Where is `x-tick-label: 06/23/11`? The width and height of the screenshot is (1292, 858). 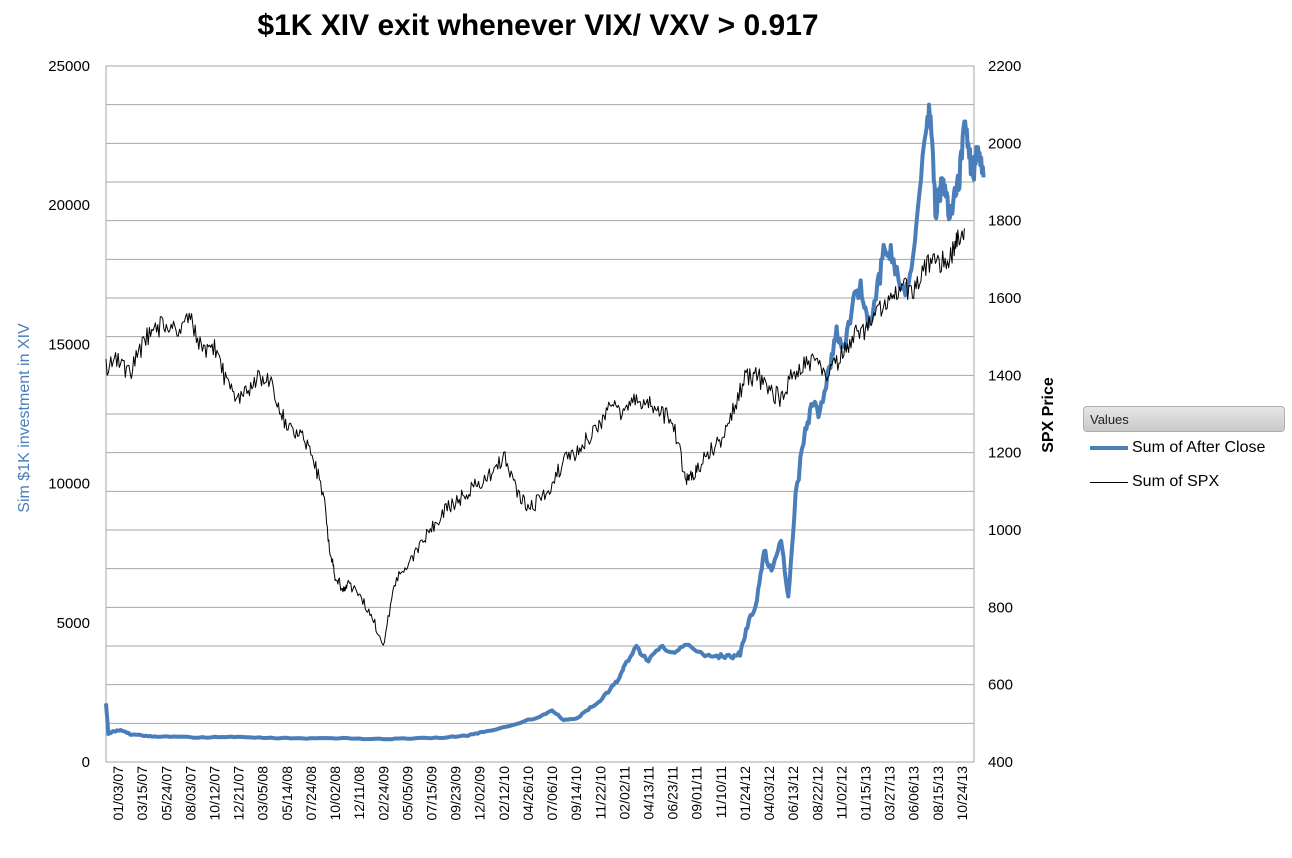
x-tick-label: 06/23/11 is located at coordinates (673, 793).